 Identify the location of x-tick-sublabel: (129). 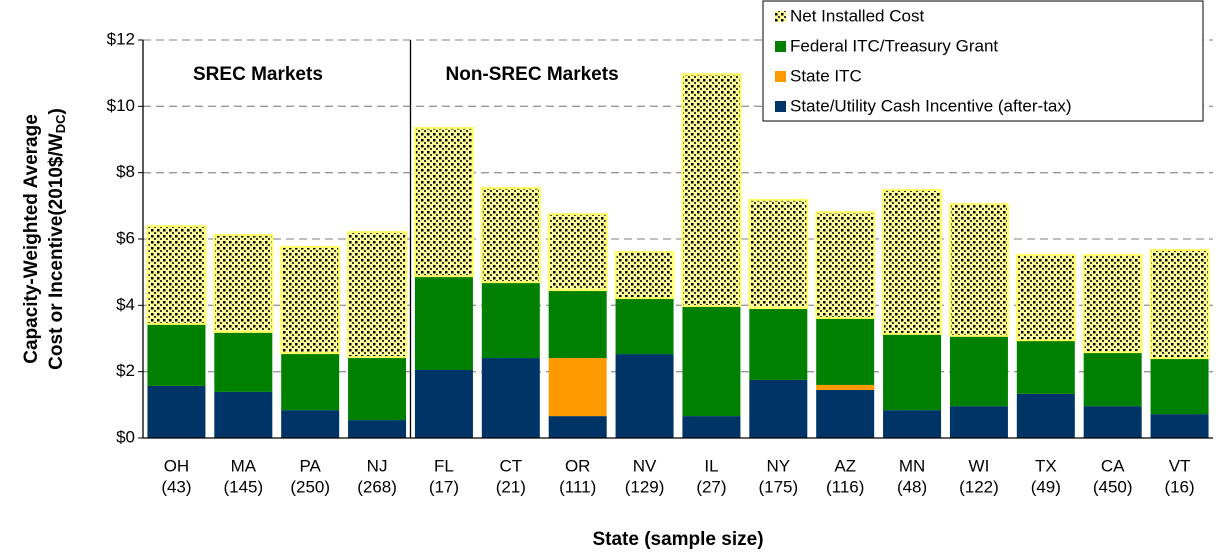
(645, 486).